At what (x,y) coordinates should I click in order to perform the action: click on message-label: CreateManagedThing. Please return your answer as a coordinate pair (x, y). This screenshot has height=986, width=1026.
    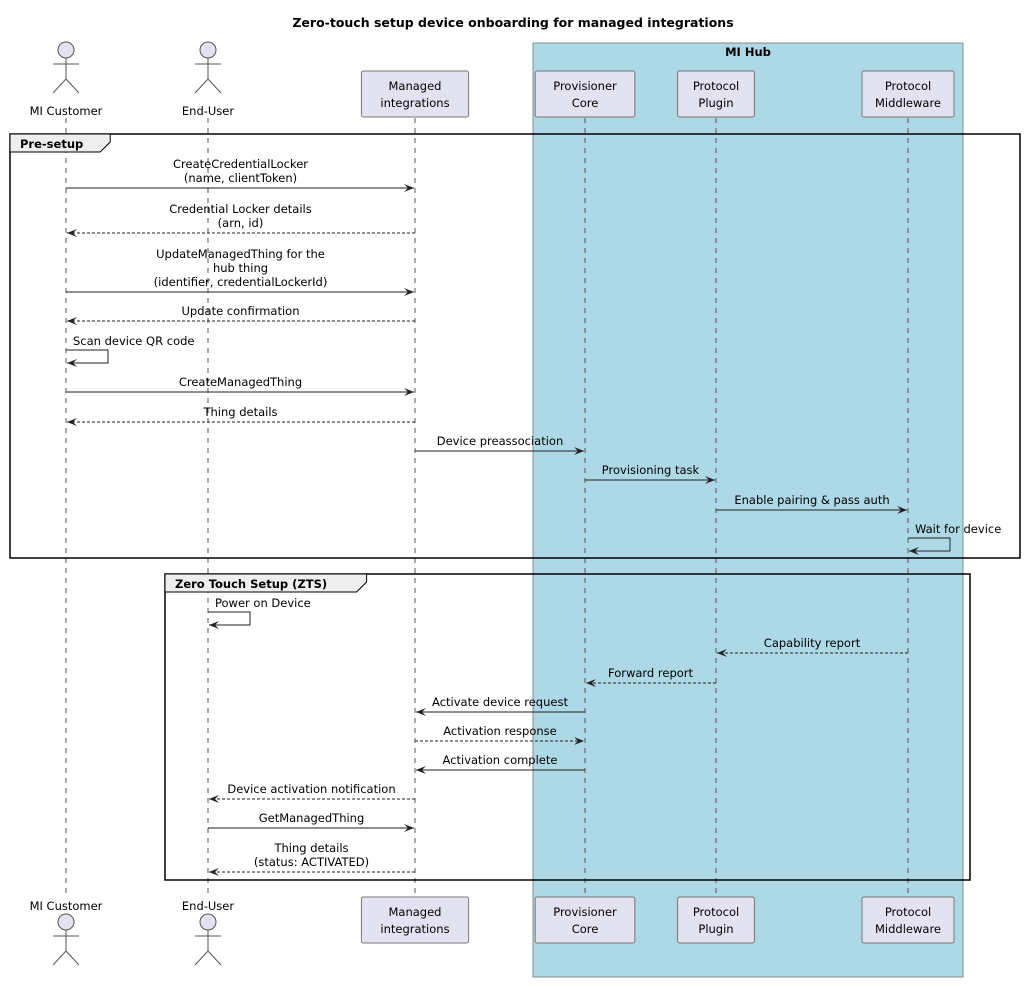
    Looking at the image, I should click on (240, 382).